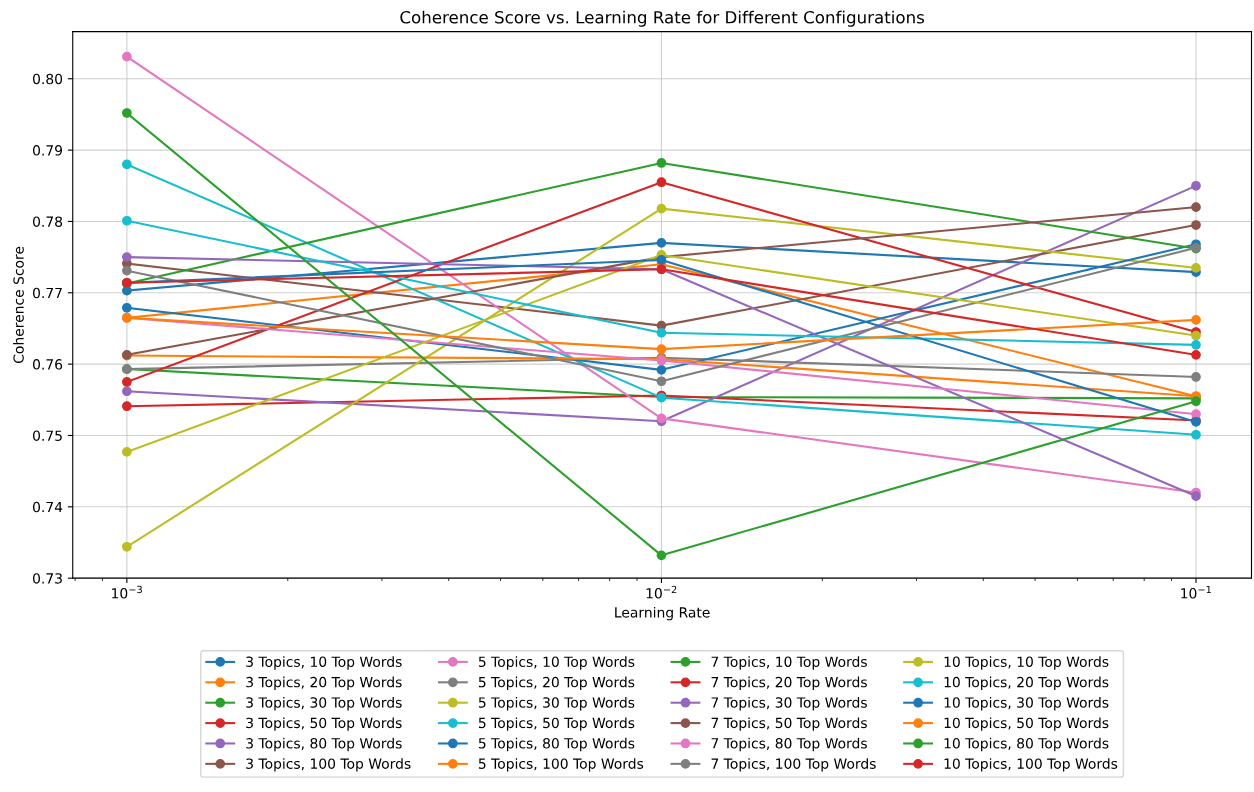 Image resolution: width=1254 pixels, height=792 pixels. What do you see at coordinates (47, 435) in the screenshot?
I see `y-tick-label: 0.75` at bounding box center [47, 435].